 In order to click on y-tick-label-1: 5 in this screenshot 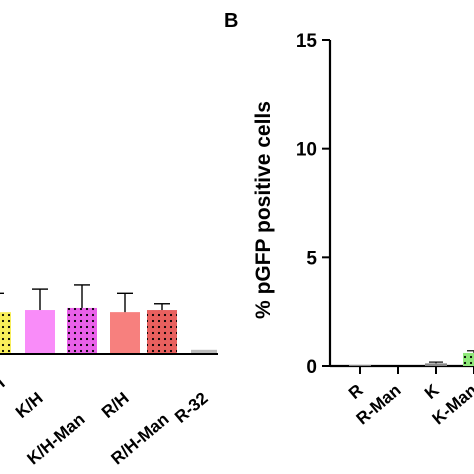, I will do `click(311, 258)`.